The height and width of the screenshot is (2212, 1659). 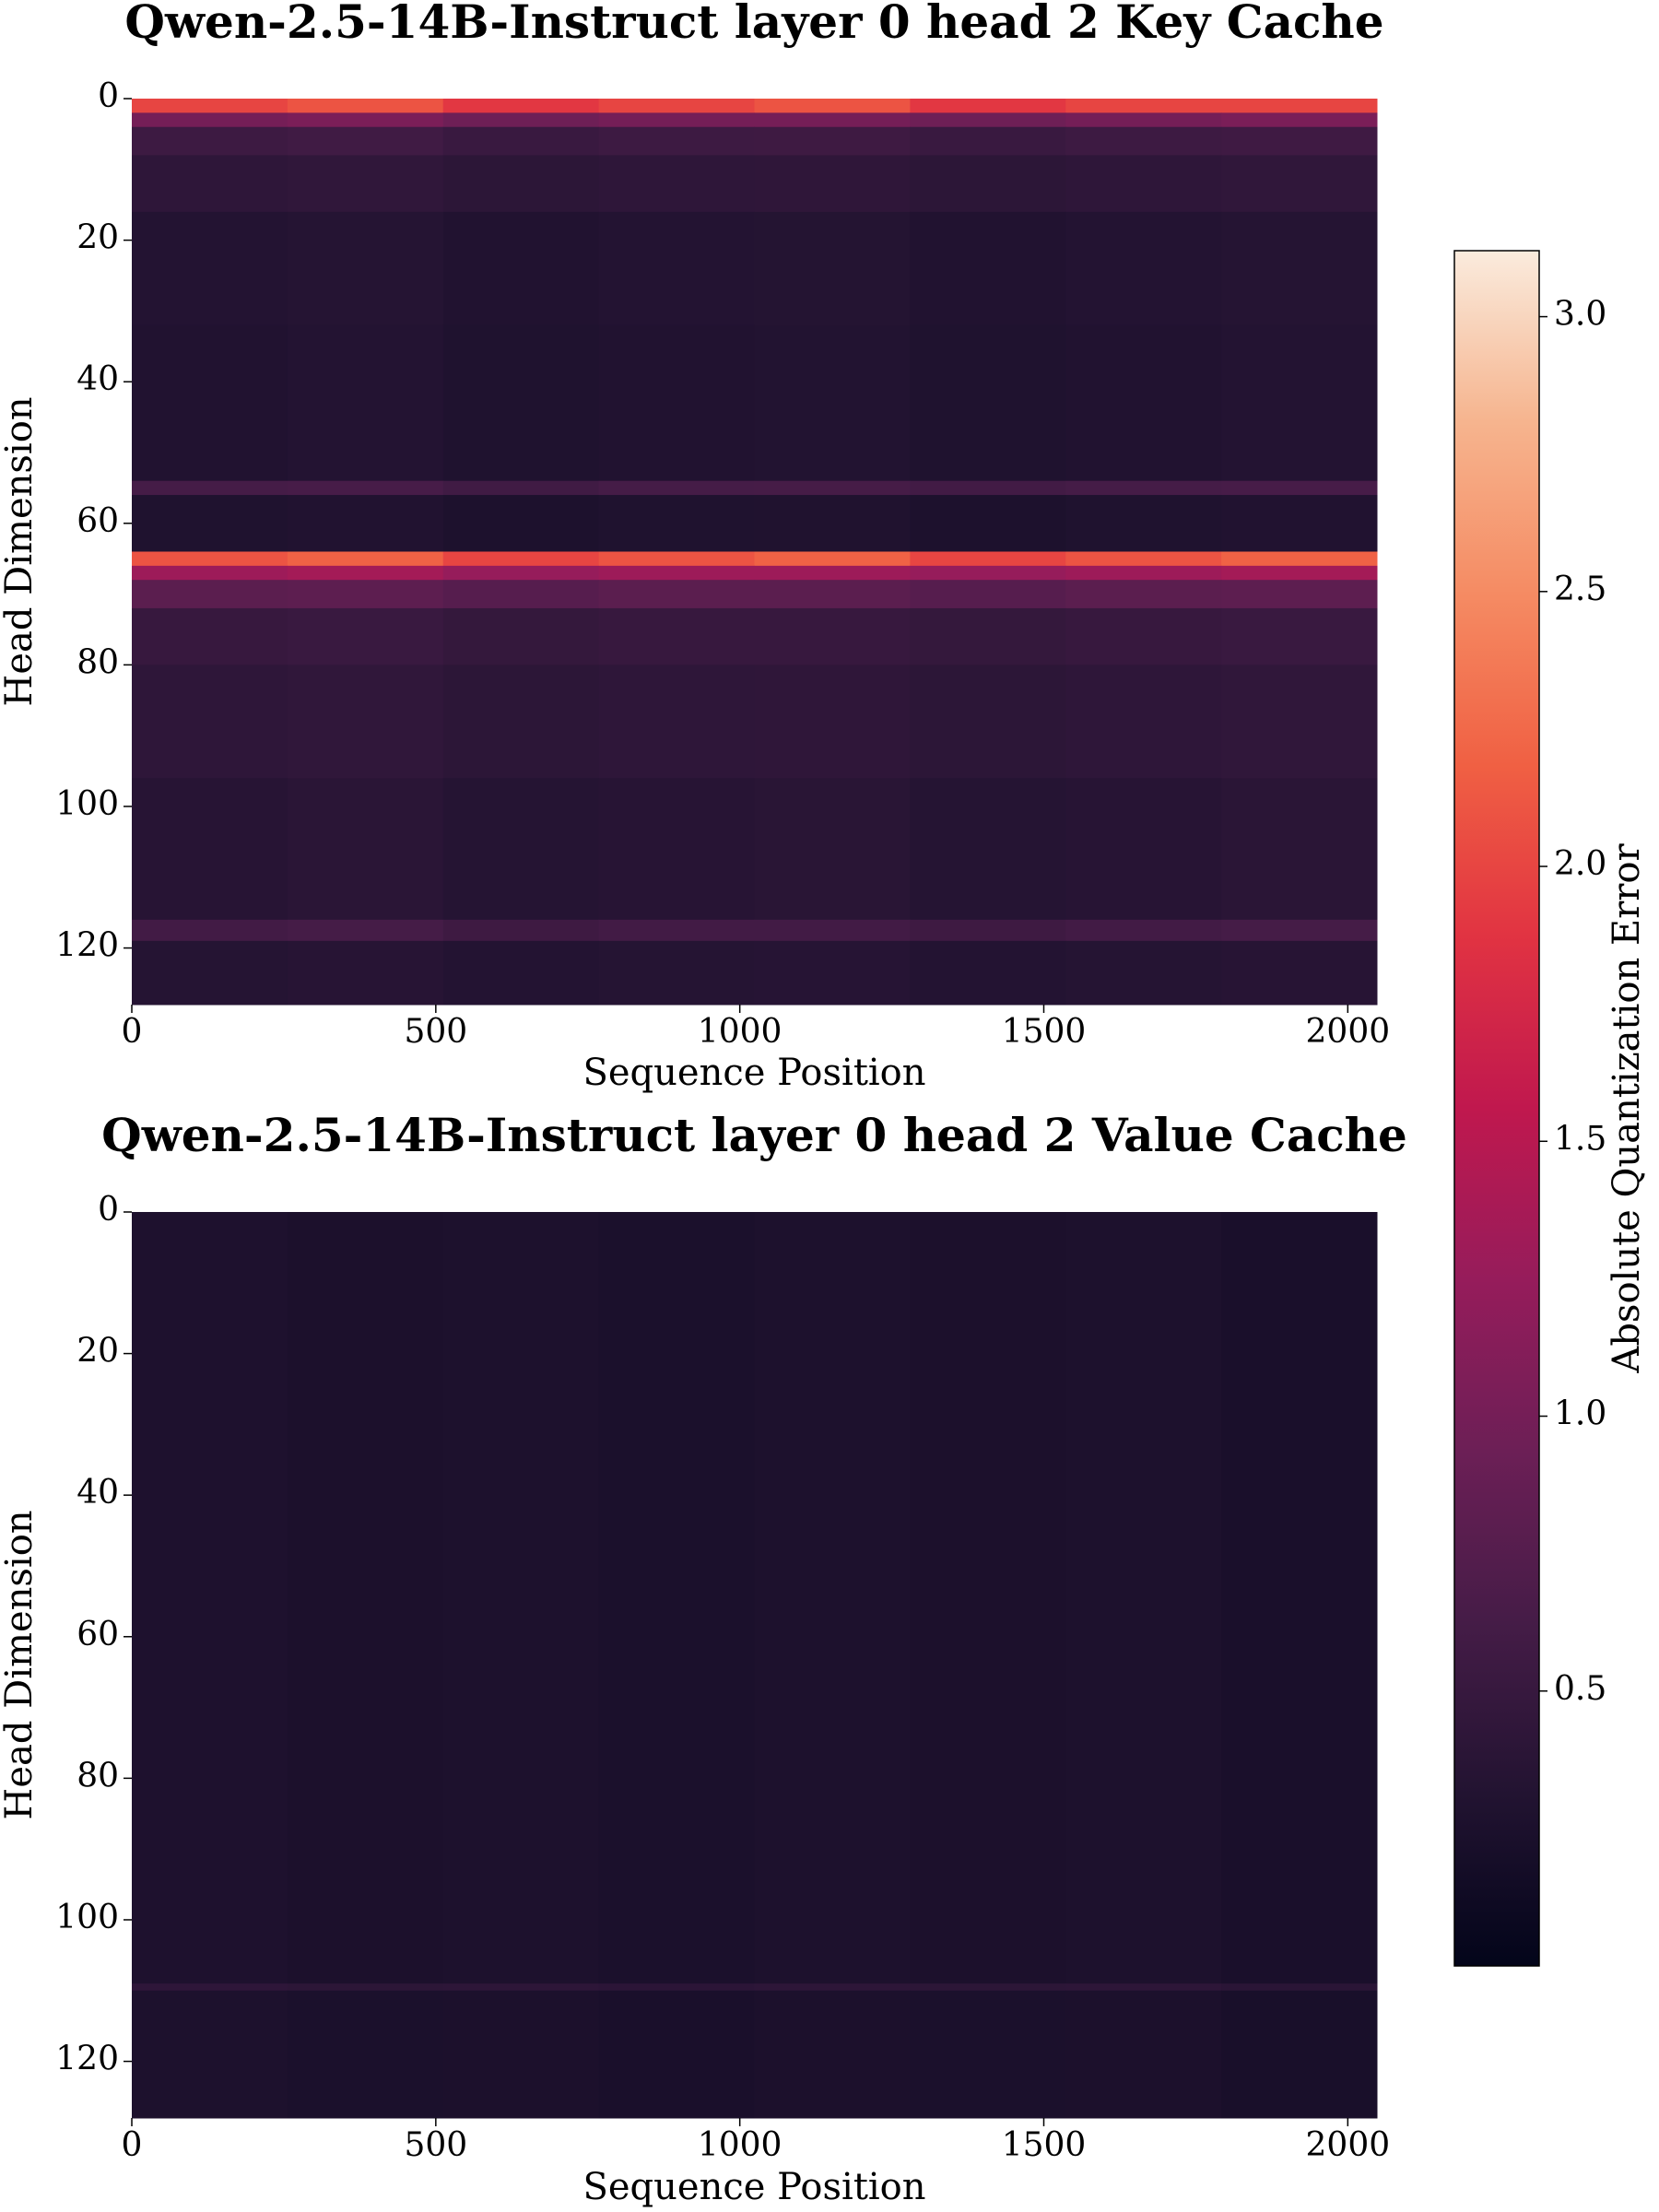 I want to click on colorbar-tick-label: 1.0, so click(x=1580, y=1414).